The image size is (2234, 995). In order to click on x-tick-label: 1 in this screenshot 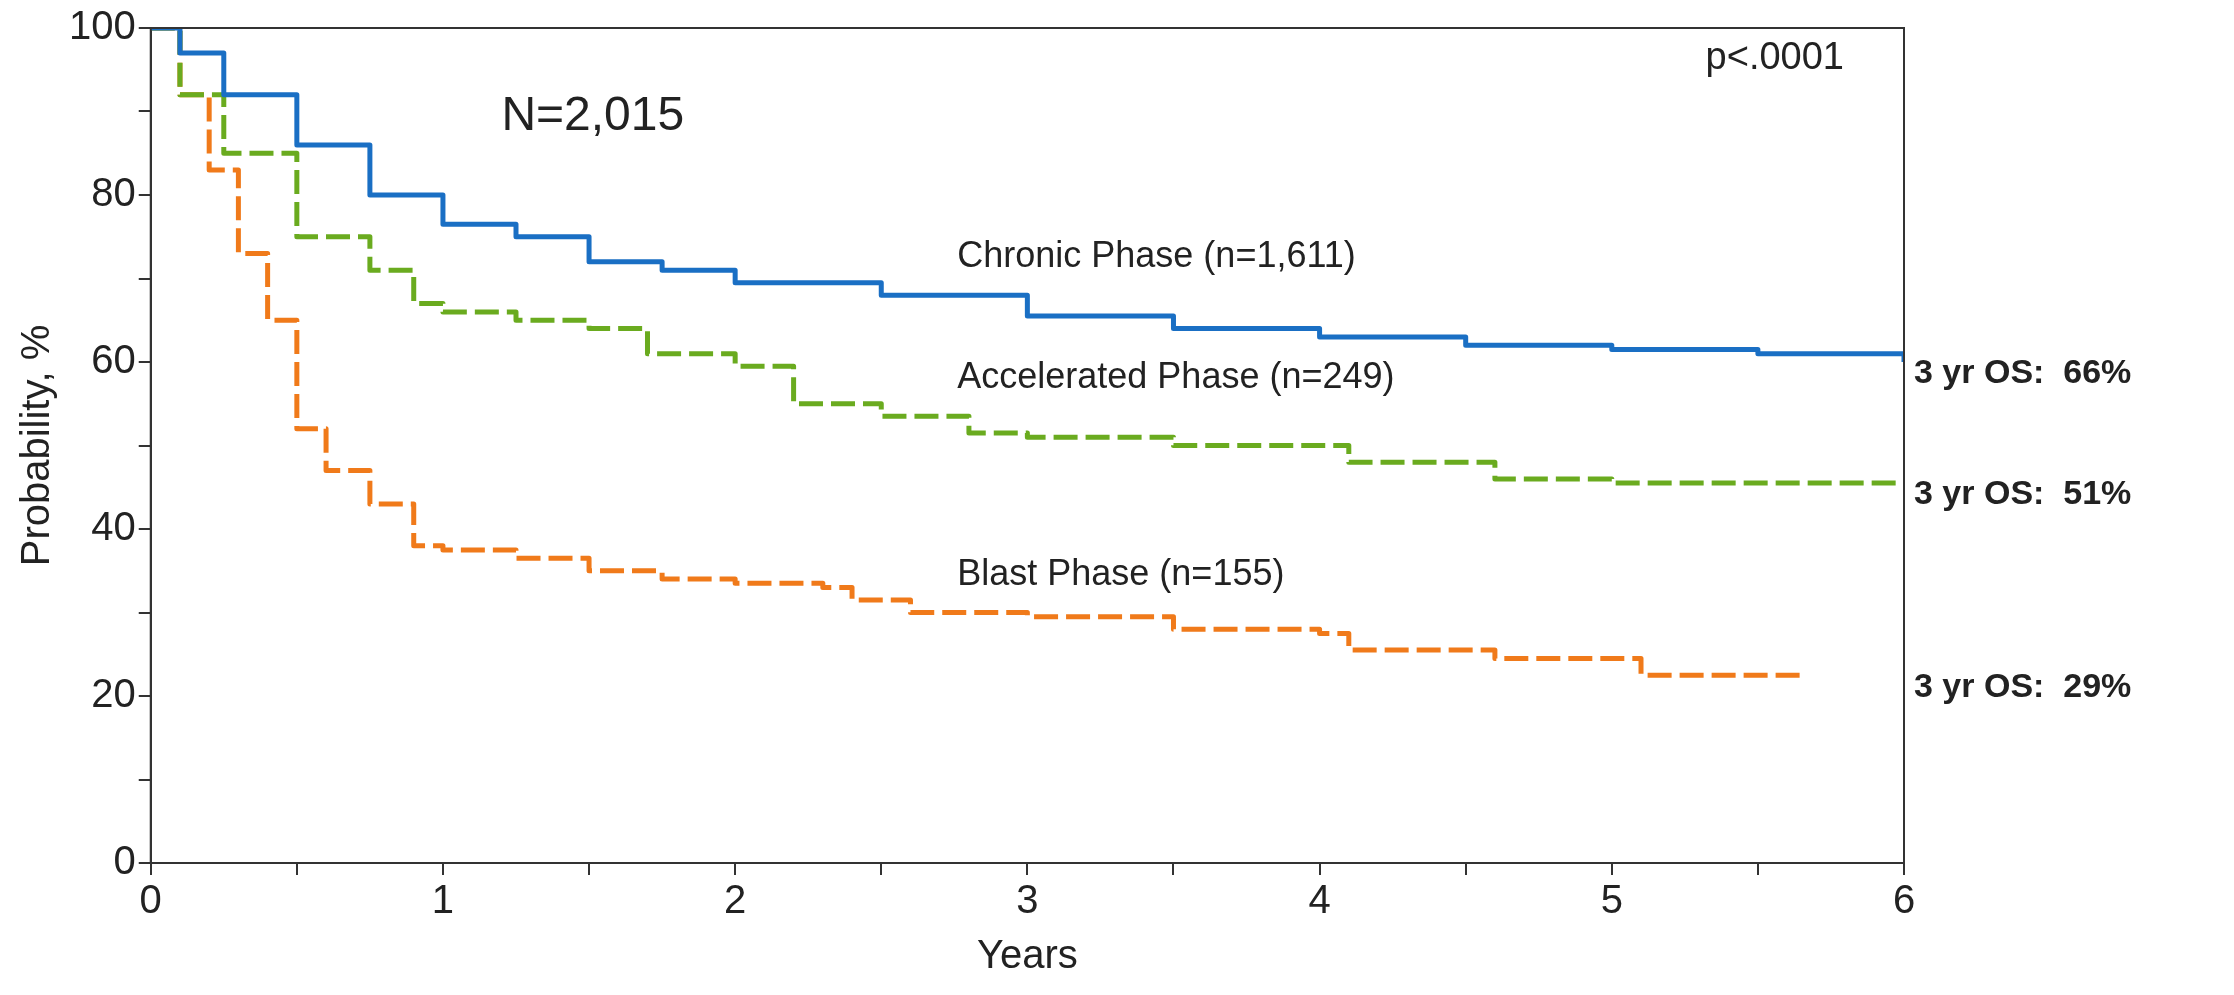, I will do `click(443, 899)`.